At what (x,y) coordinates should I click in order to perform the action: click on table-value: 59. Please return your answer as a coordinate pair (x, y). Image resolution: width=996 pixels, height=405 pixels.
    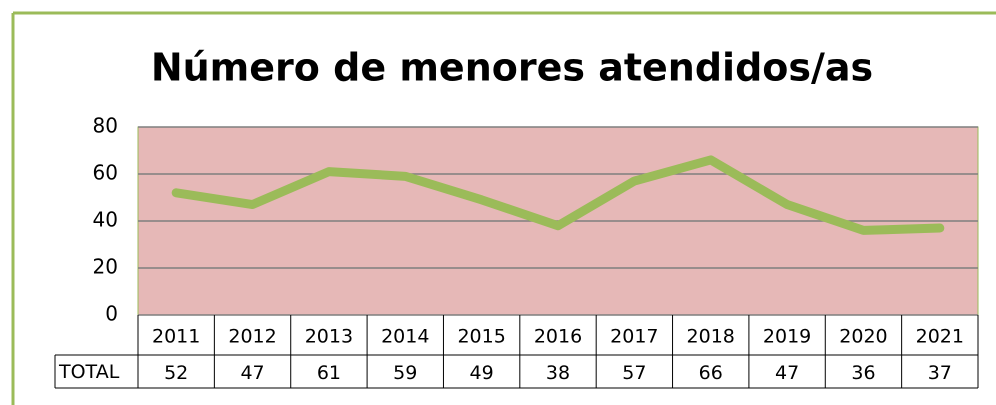
    Looking at the image, I should click on (405, 373).